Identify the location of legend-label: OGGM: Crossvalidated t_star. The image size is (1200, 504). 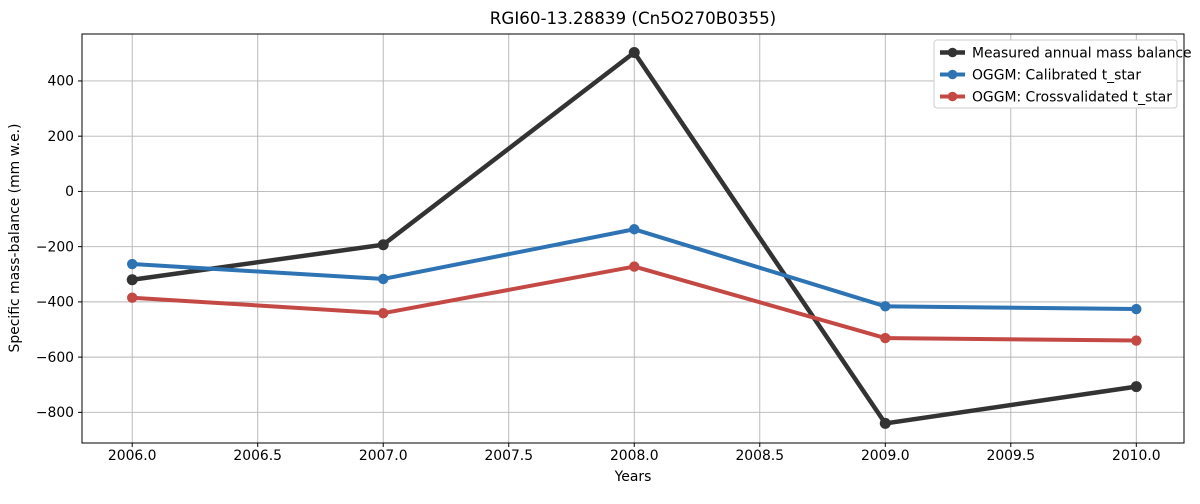
(1072, 98).